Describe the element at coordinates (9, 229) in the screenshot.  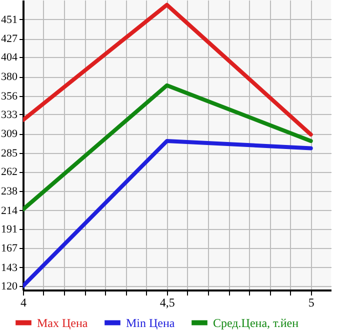
I see `y-tick-label: 191` at that location.